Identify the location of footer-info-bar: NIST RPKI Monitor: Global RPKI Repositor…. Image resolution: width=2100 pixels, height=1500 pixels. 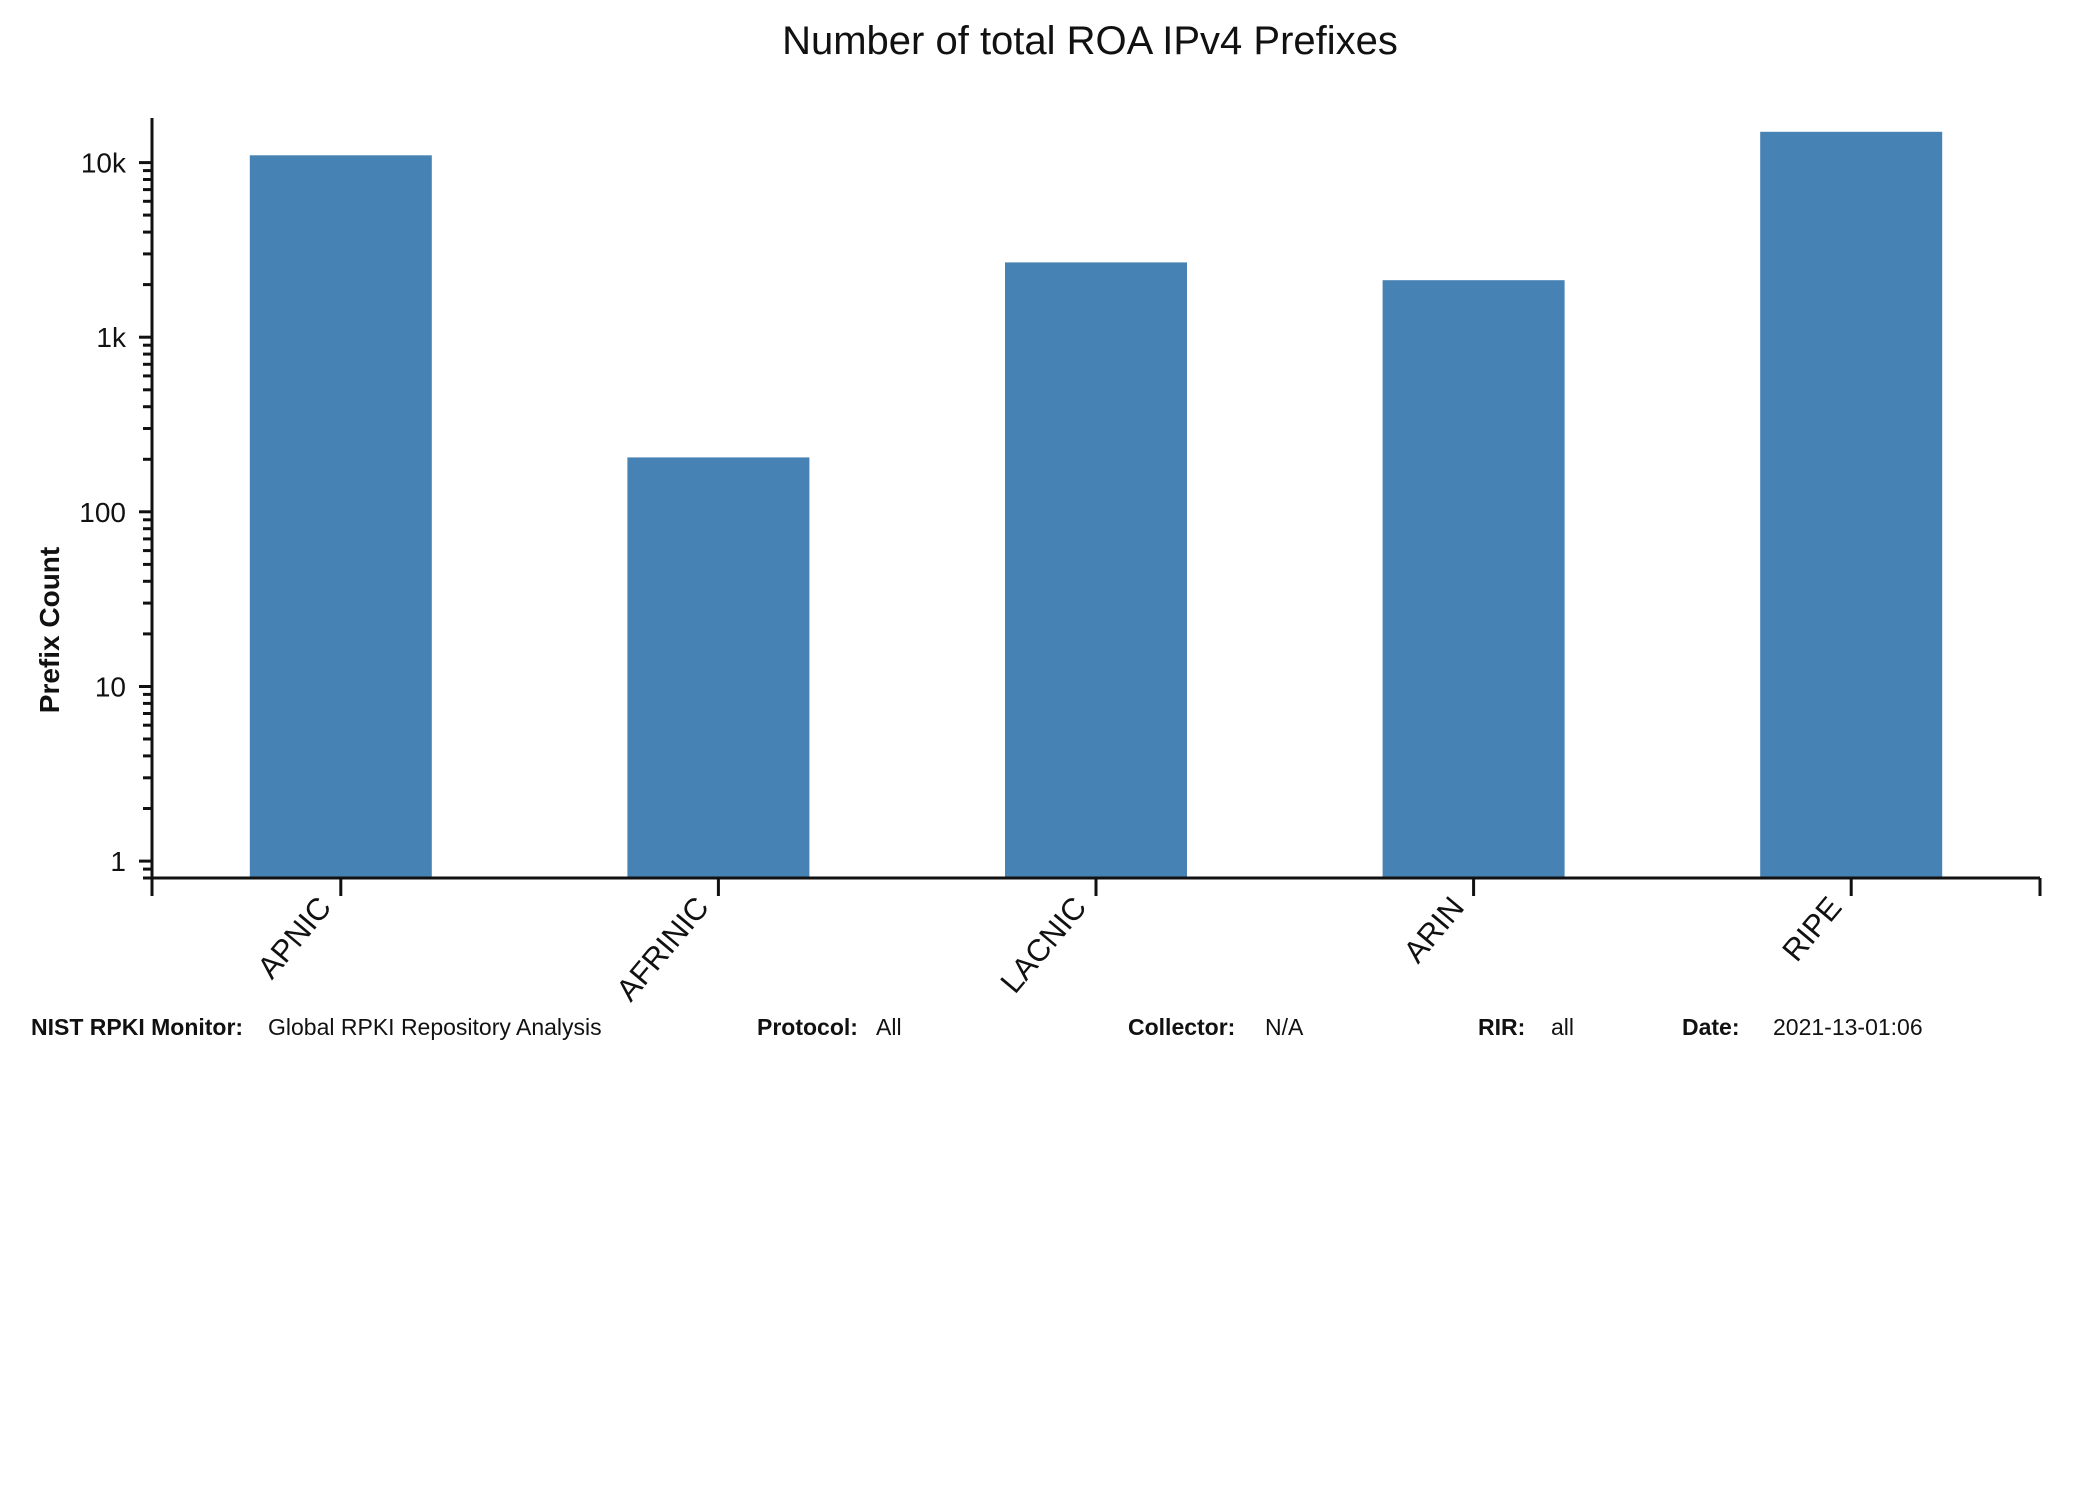
(1050, 1034).